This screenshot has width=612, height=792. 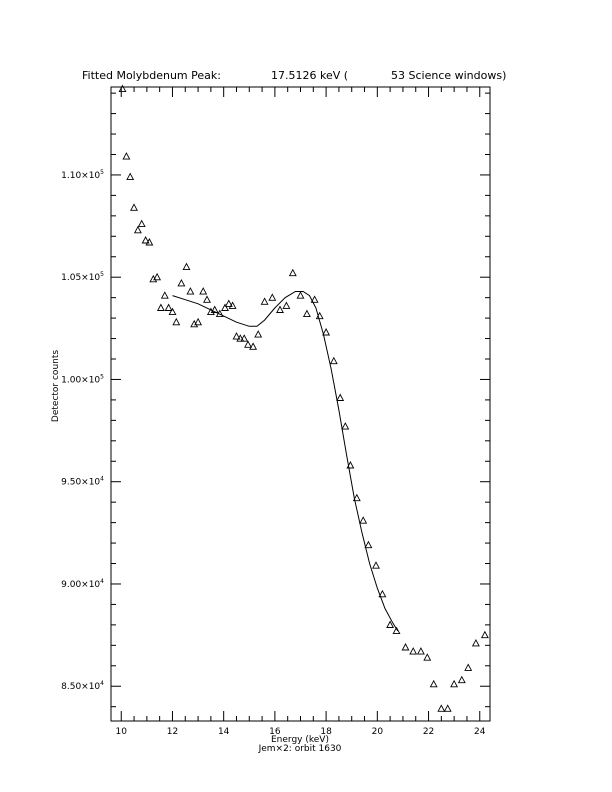 What do you see at coordinates (82, 379) in the screenshot?
I see `y-tick-label: 1.00×10⁵` at bounding box center [82, 379].